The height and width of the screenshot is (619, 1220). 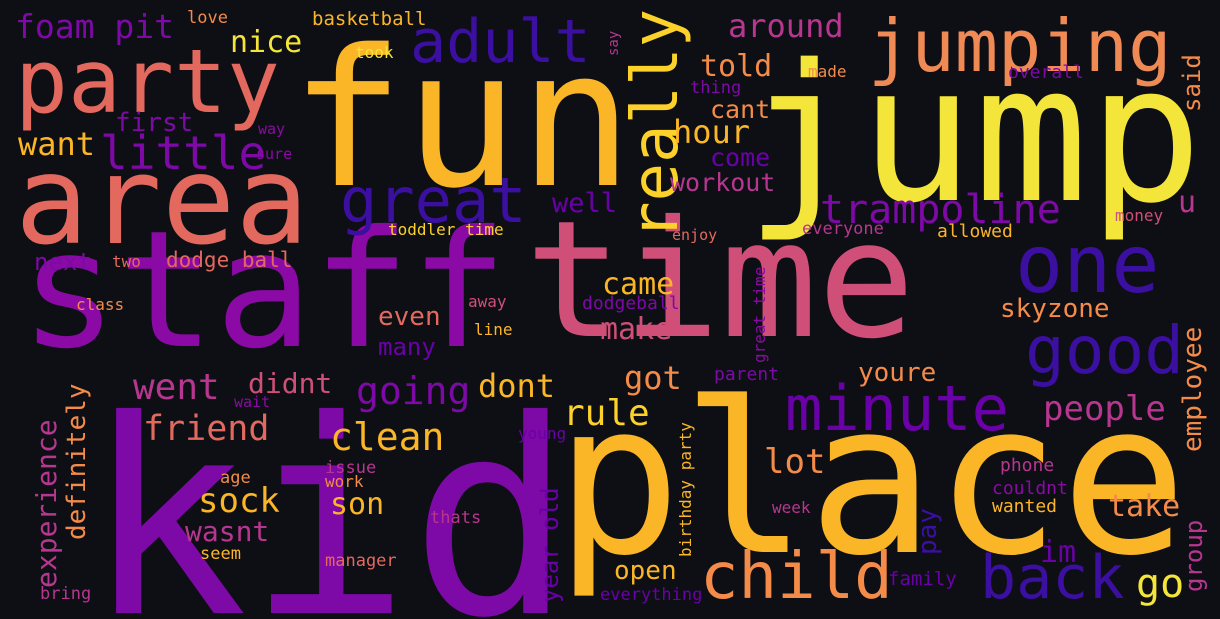 I want to click on word-say: say, so click(x=614, y=43).